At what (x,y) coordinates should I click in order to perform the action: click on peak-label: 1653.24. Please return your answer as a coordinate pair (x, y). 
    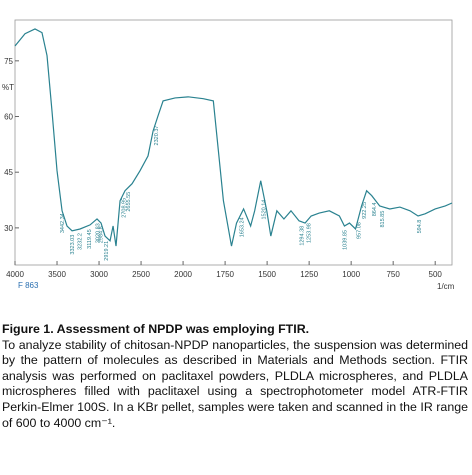
    Looking at the image, I should click on (242, 227).